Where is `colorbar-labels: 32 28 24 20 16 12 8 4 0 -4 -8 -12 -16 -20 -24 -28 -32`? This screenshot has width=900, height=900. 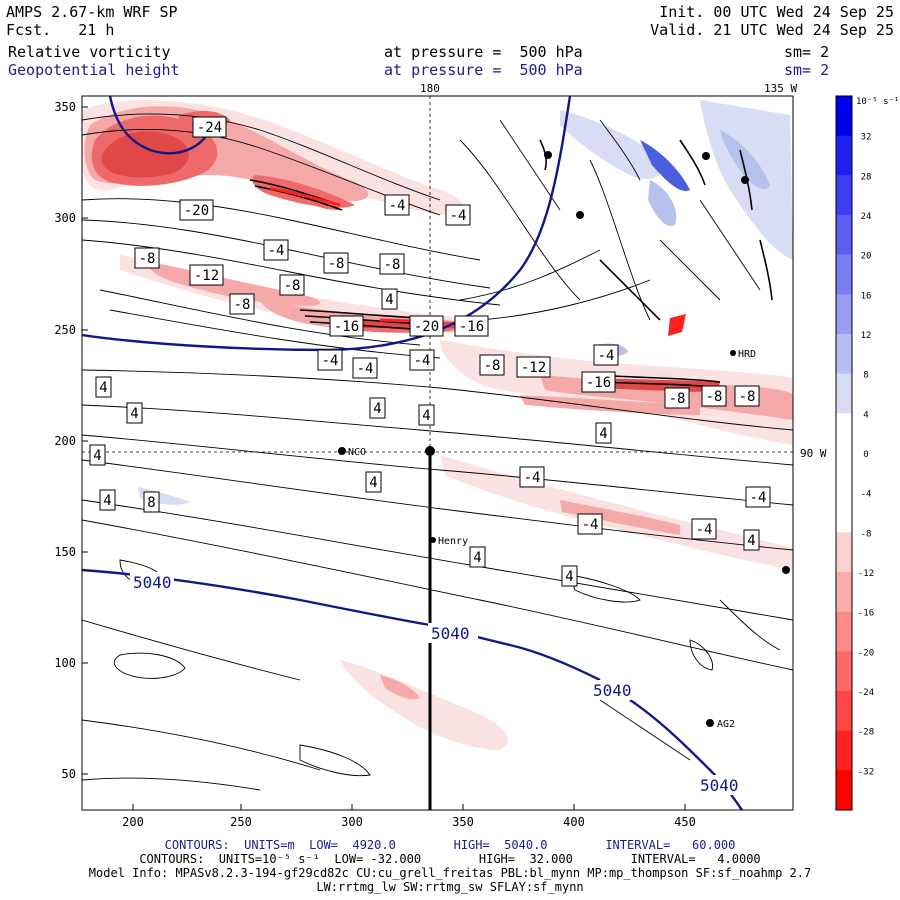 colorbar-labels: 32 28 24 20 16 12 8 4 0 -4 -8 -12 -16 -20 -24 -28 -32 is located at coordinates (866, 455).